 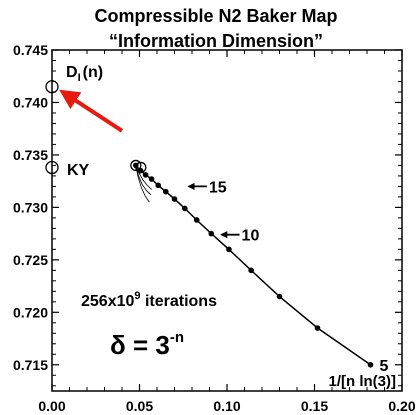 What do you see at coordinates (177, 337) in the screenshot?
I see `delta-exp: -n` at bounding box center [177, 337].